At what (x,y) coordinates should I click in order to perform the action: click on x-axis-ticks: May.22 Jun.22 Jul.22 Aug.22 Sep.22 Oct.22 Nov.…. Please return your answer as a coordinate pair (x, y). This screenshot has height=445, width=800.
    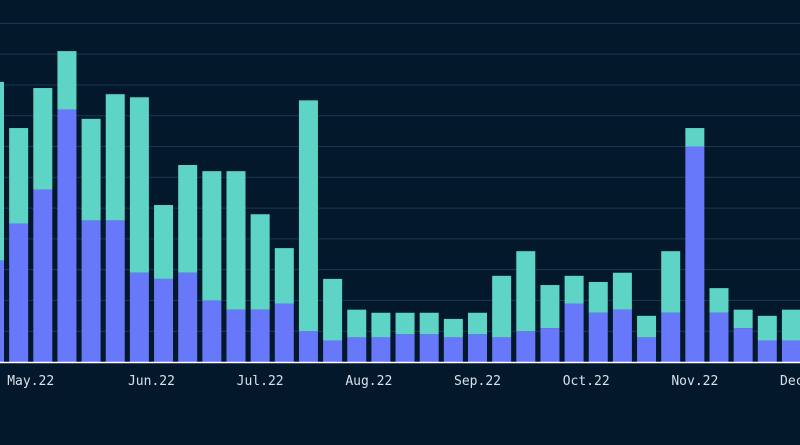
    Looking at the image, I should click on (403, 381).